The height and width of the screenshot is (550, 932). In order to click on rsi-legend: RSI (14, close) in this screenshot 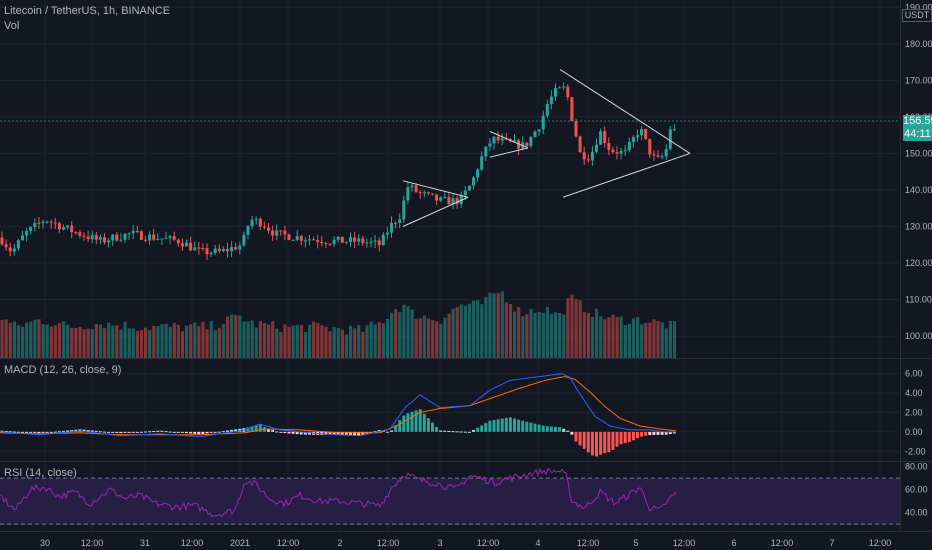, I will do `click(40, 473)`.